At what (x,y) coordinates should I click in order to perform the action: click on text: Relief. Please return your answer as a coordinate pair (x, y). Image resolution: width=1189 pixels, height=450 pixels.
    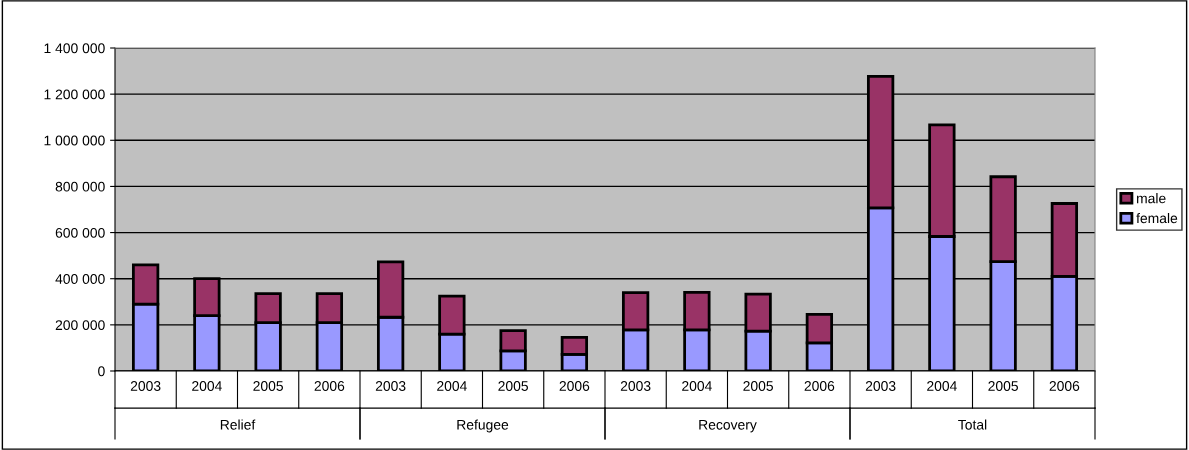
    Looking at the image, I should click on (238, 424).